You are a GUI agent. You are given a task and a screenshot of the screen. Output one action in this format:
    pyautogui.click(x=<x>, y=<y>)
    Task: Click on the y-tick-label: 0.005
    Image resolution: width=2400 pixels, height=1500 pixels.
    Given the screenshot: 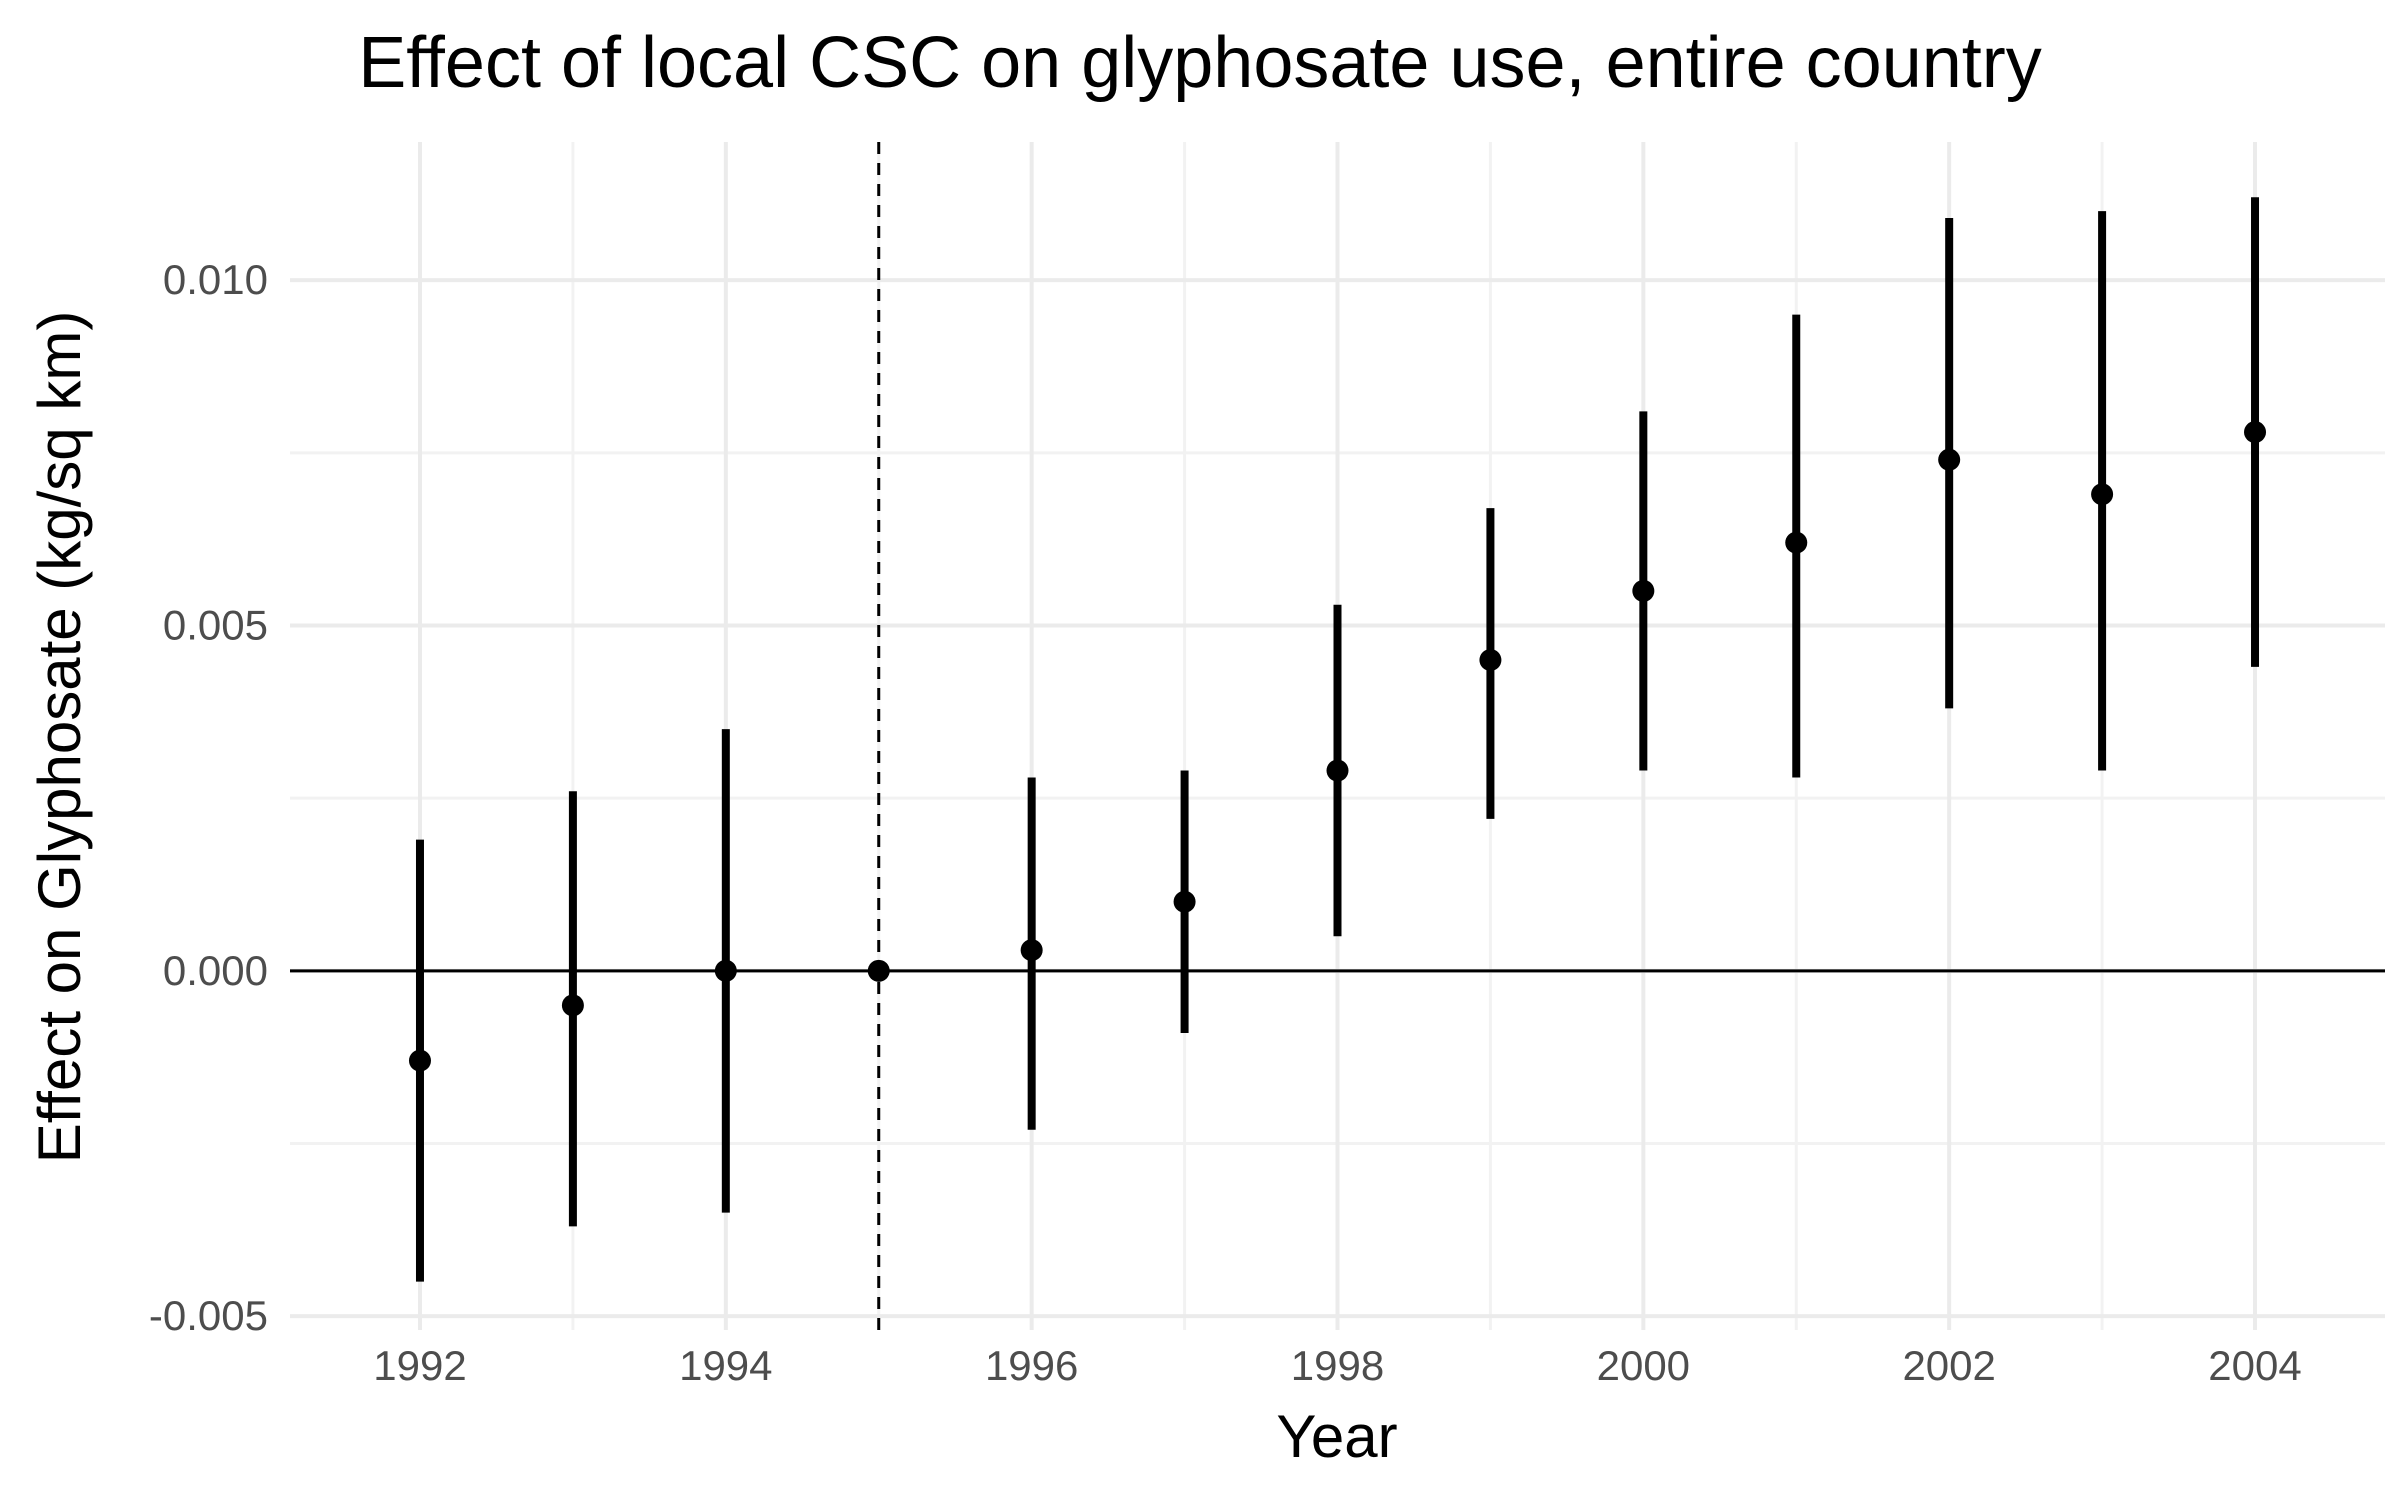 What is the action you would take?
    pyautogui.click(x=215, y=624)
    